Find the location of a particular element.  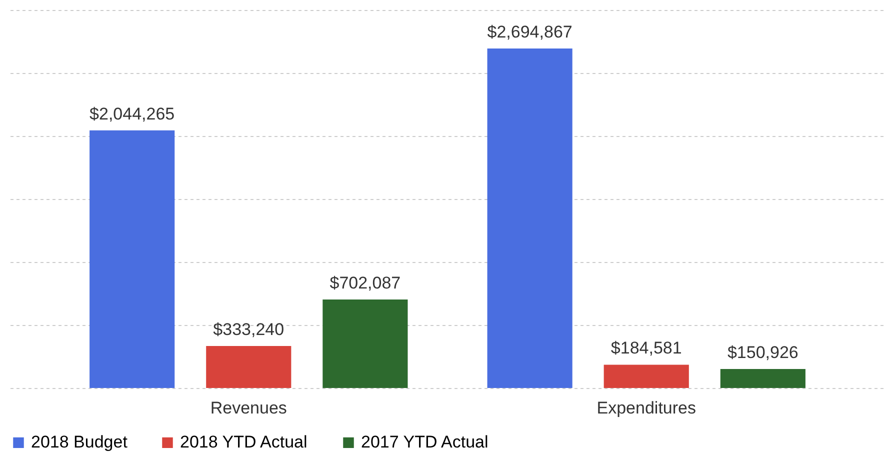

data-label: $2,044,265 is located at coordinates (132, 114).